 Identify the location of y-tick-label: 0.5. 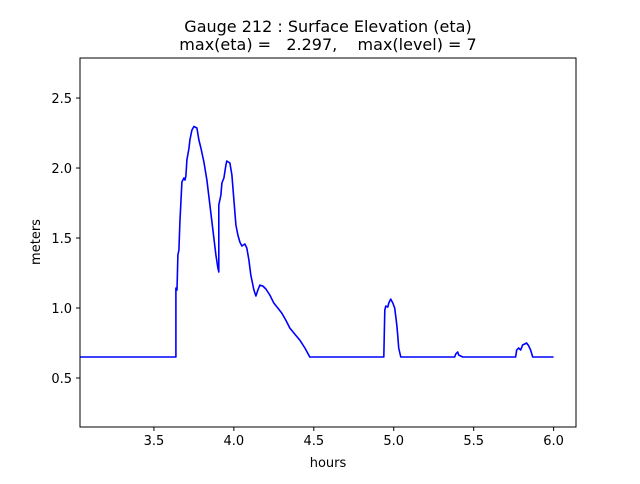
(61, 379).